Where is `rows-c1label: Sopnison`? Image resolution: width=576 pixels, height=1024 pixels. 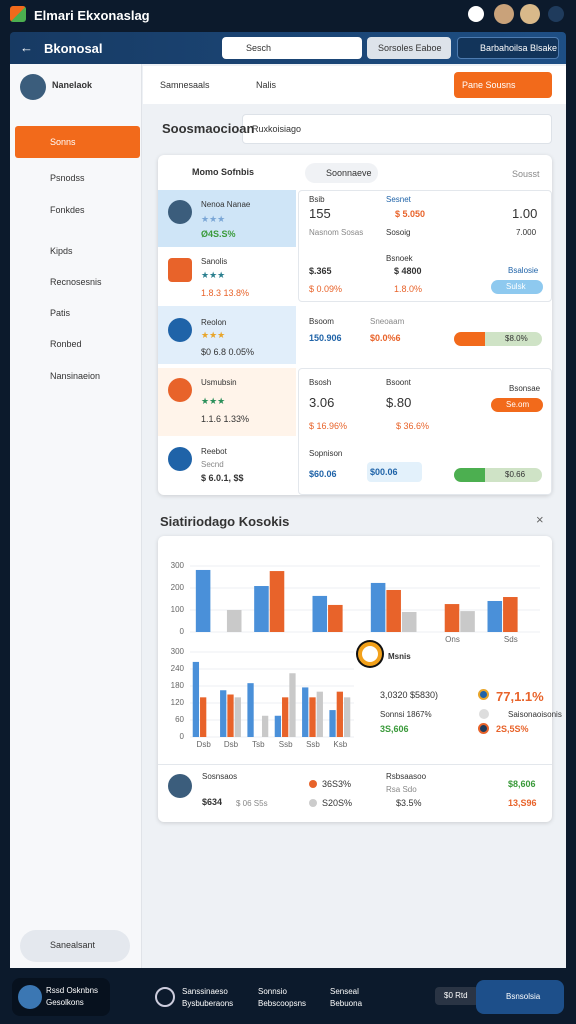
rows-c1label: Sopnison is located at coordinates (326, 453).